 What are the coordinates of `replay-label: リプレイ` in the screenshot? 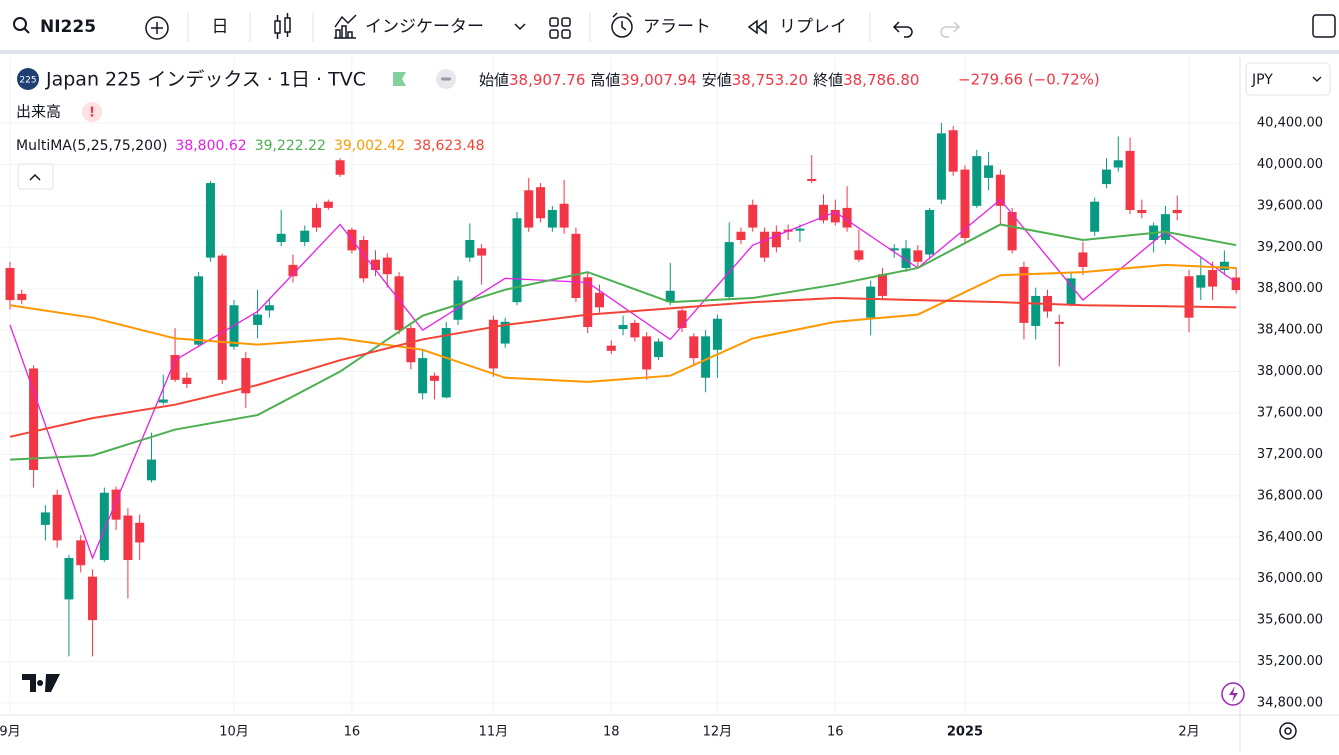 It's located at (813, 27).